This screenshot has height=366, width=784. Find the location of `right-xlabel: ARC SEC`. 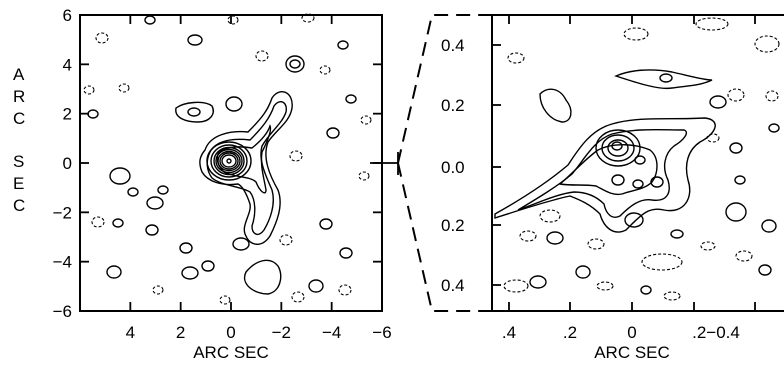

right-xlabel: ARC SEC is located at coordinates (632, 352).